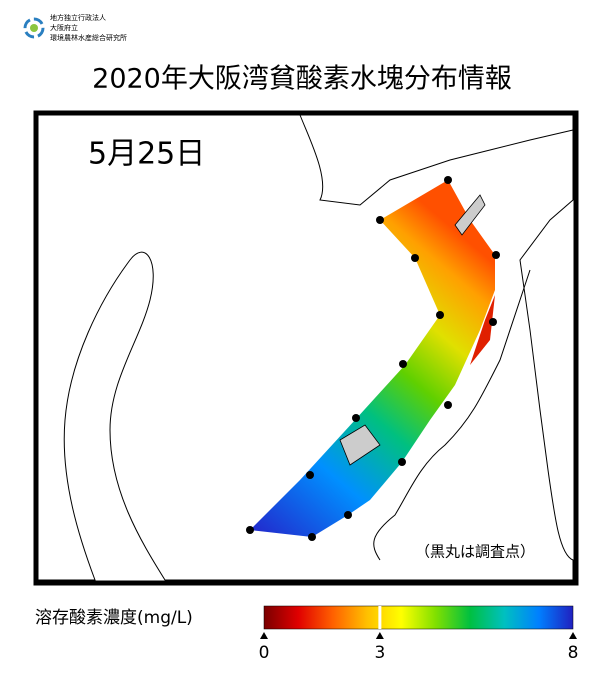 This screenshot has height=680, width=605. What do you see at coordinates (114, 618) in the screenshot?
I see `colorbar-label: 溶存酸素濃度(mg/L)` at bounding box center [114, 618].